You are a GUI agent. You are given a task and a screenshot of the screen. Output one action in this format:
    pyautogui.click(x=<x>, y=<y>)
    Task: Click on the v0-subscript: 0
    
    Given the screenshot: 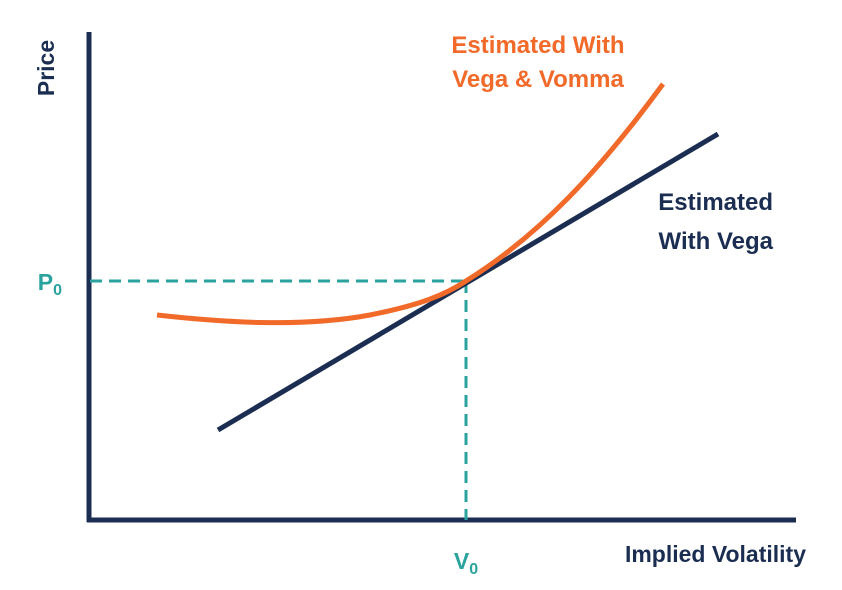 What is the action you would take?
    pyautogui.click(x=473, y=569)
    